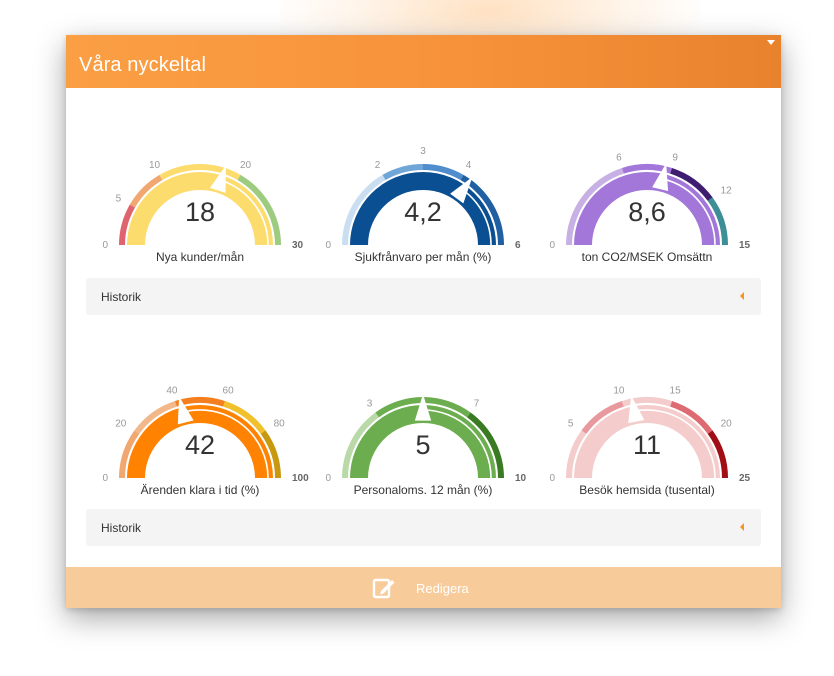  What do you see at coordinates (200, 445) in the screenshot?
I see `gauge-value: 42` at bounding box center [200, 445].